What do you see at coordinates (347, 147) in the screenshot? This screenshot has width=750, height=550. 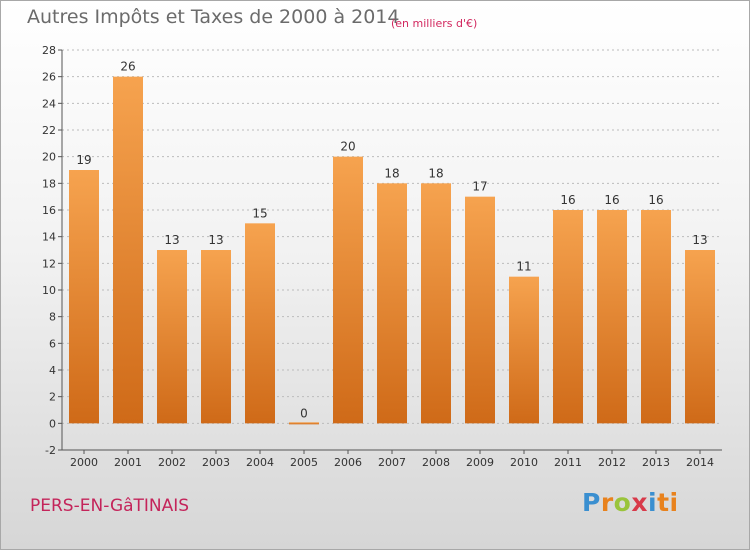 I see `value-label-2006: 20` at bounding box center [347, 147].